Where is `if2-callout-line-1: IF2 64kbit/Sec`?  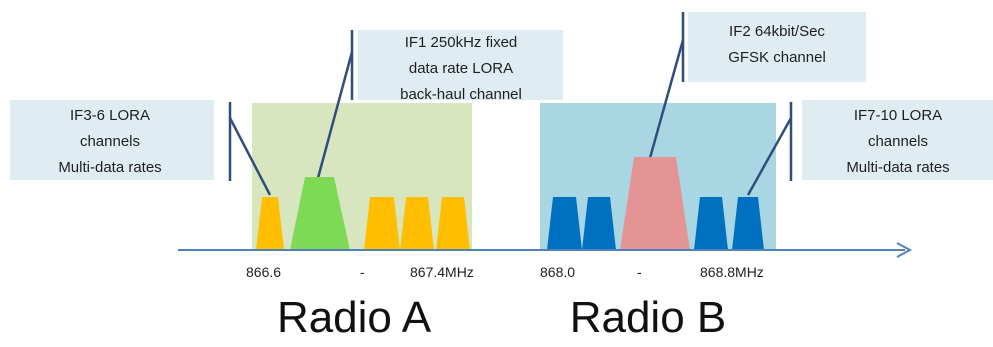 if2-callout-line-1: IF2 64kbit/Sec is located at coordinates (777, 31).